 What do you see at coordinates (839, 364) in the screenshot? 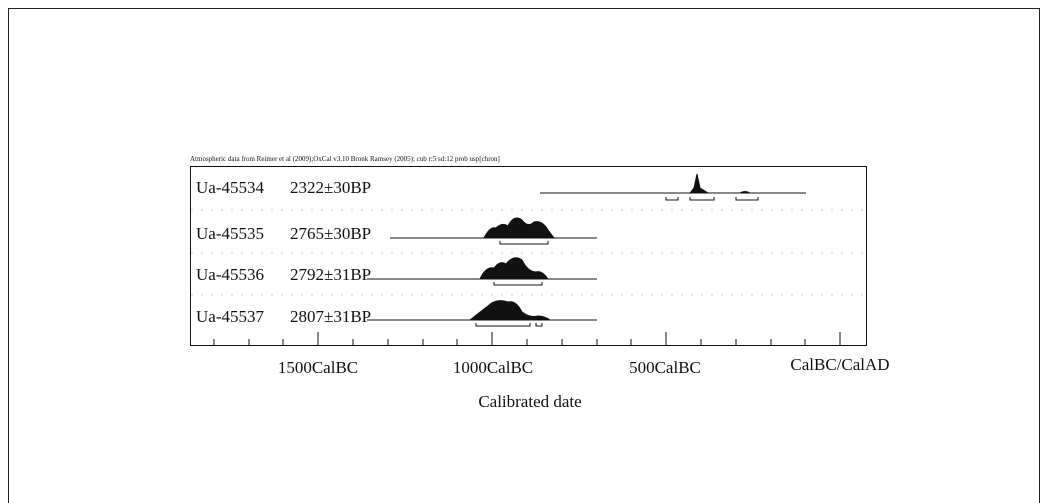
I see `axis-tick-label: CalBC/CalAD` at bounding box center [839, 364].